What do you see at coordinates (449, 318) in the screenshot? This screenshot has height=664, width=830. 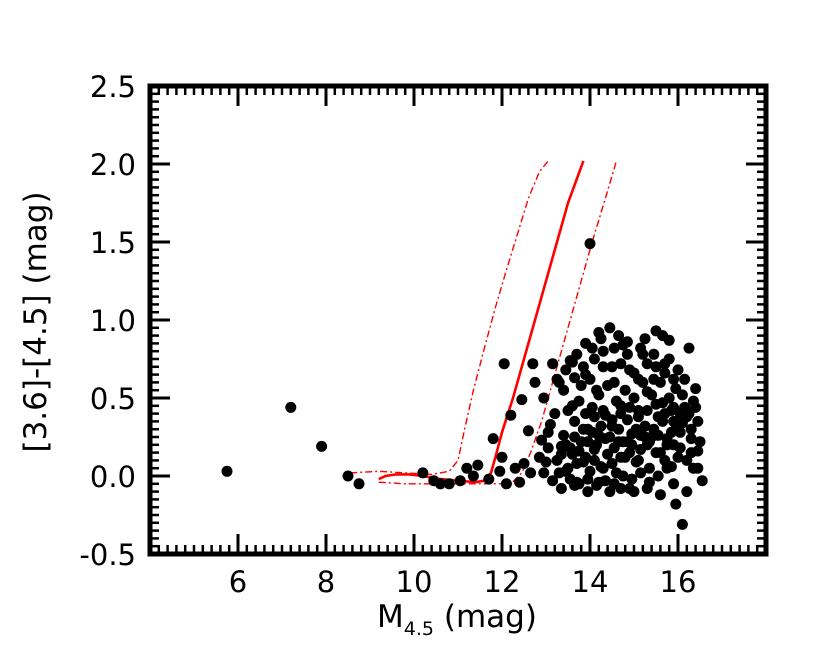 I see `model-upper-dashdot-line` at bounding box center [449, 318].